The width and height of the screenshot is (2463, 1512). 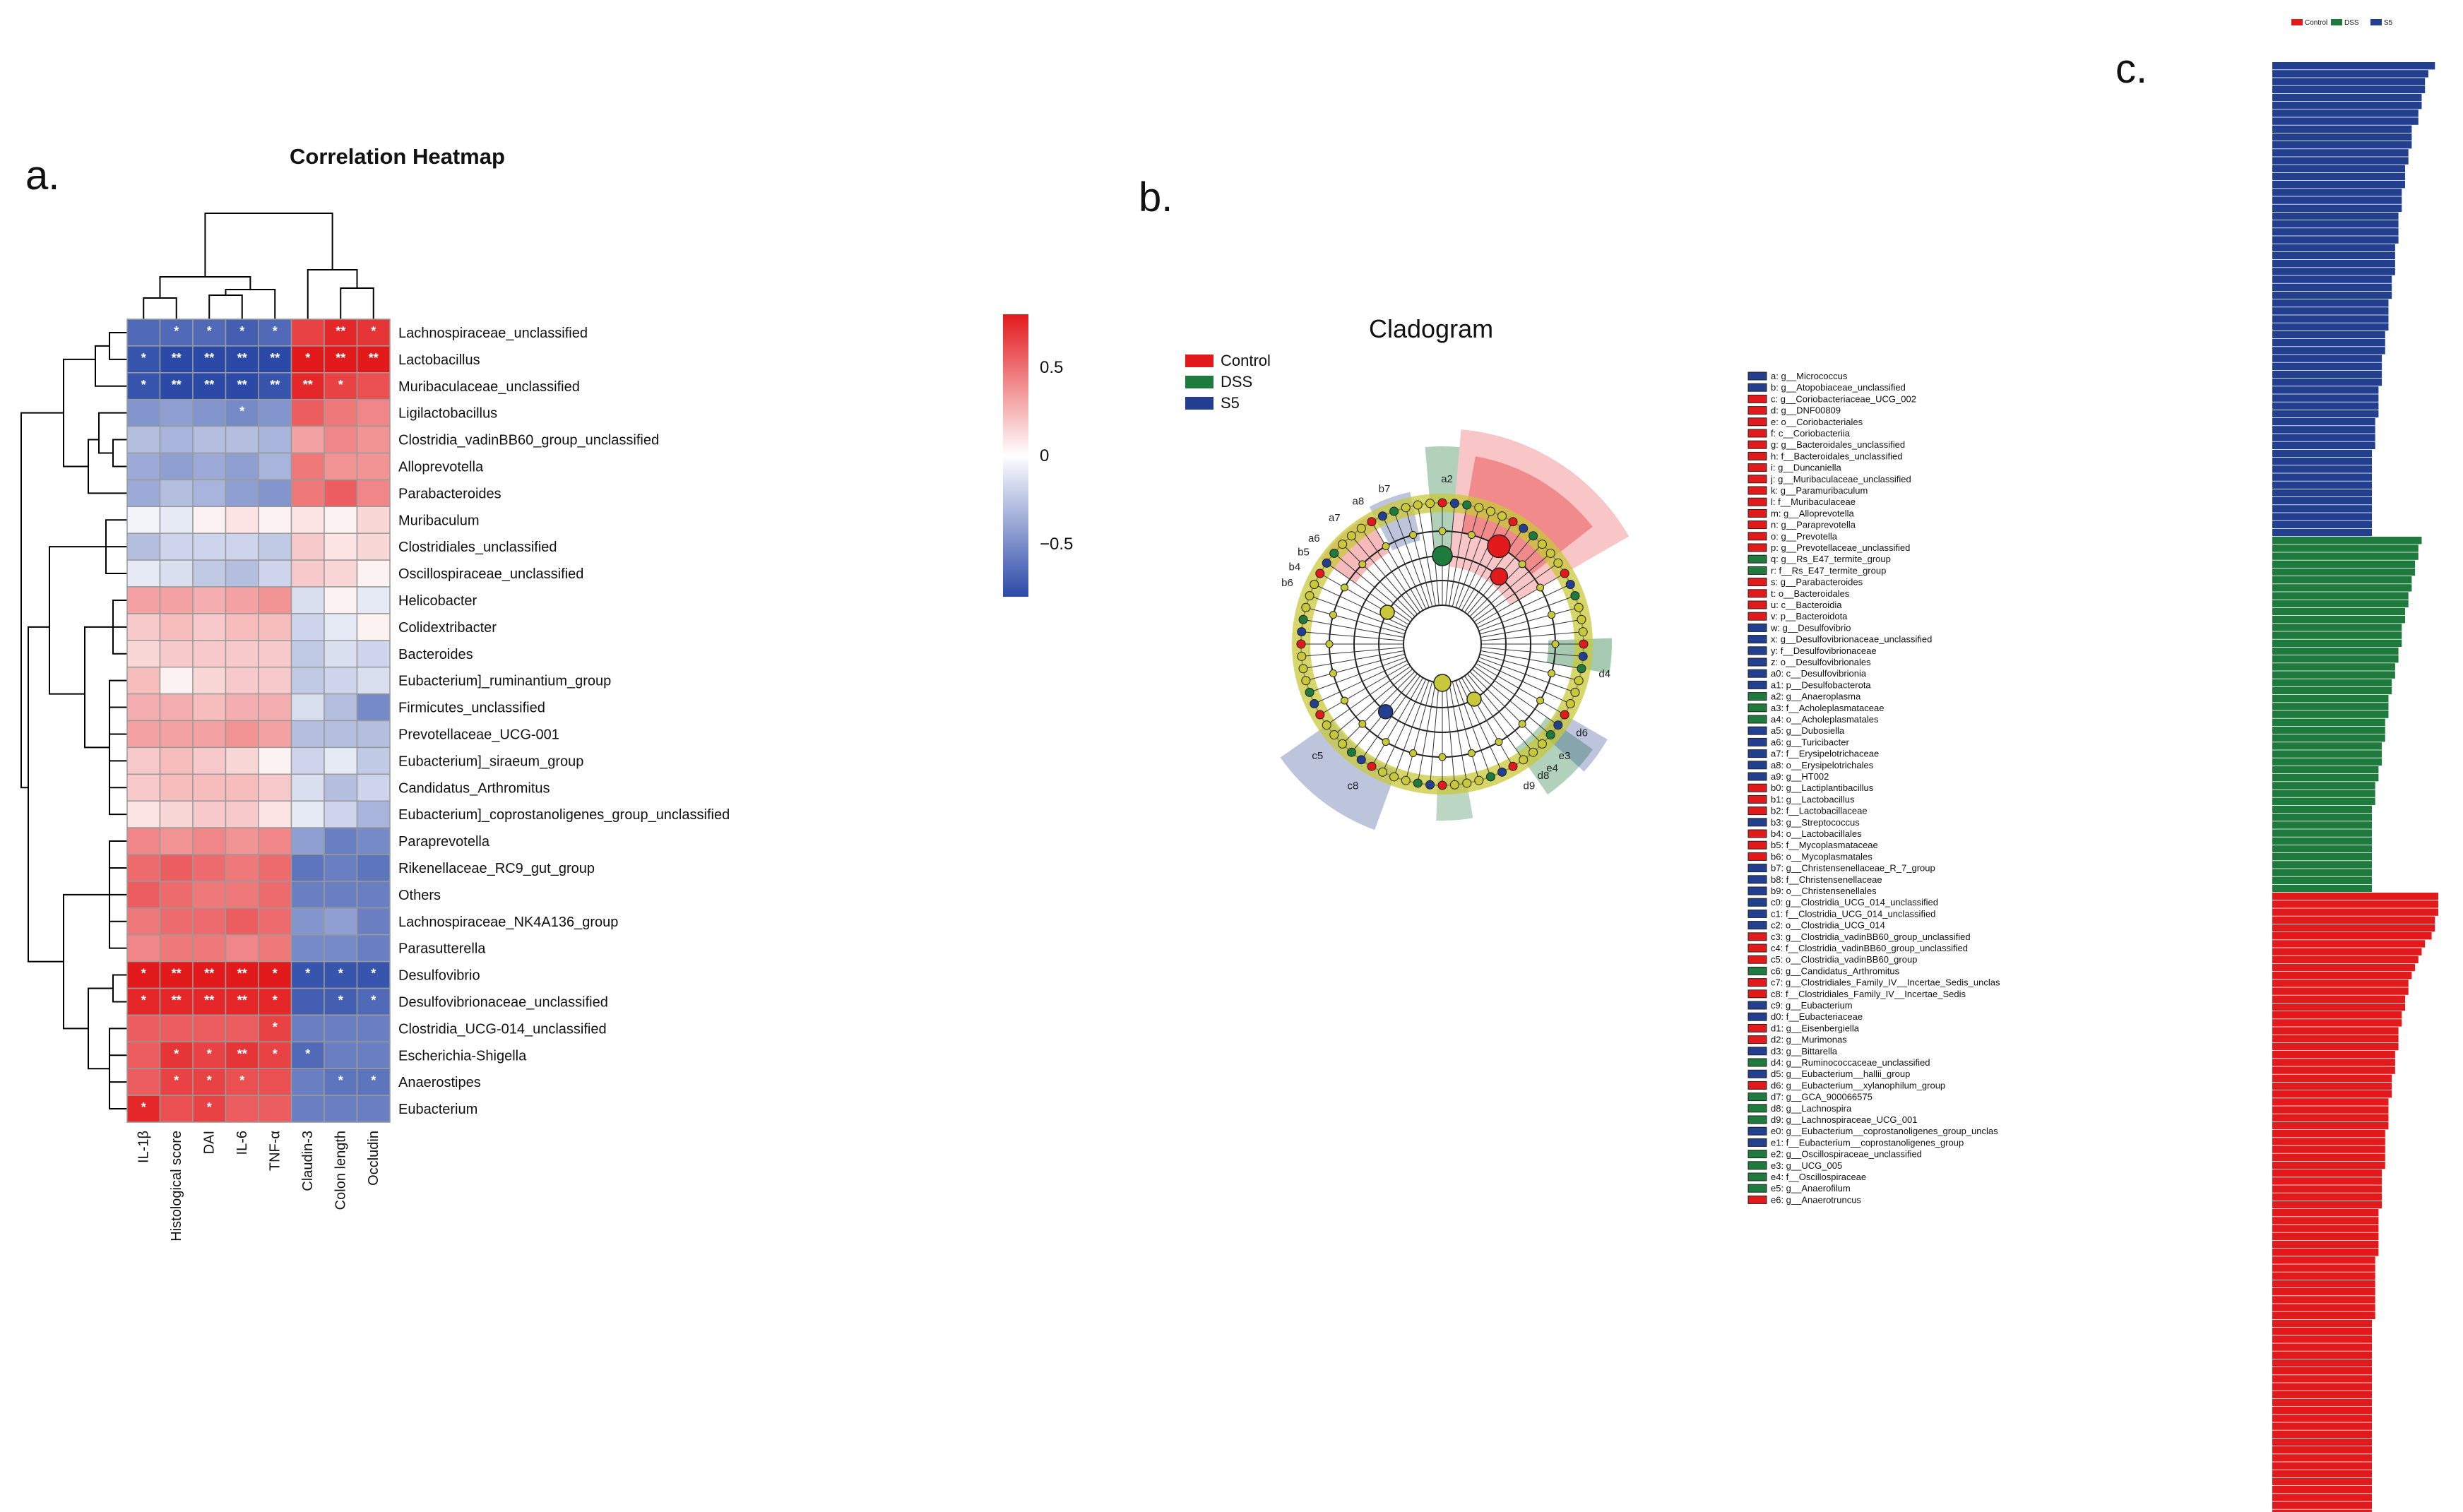 What do you see at coordinates (447, 628) in the screenshot?
I see `row-label: Colidextribacter` at bounding box center [447, 628].